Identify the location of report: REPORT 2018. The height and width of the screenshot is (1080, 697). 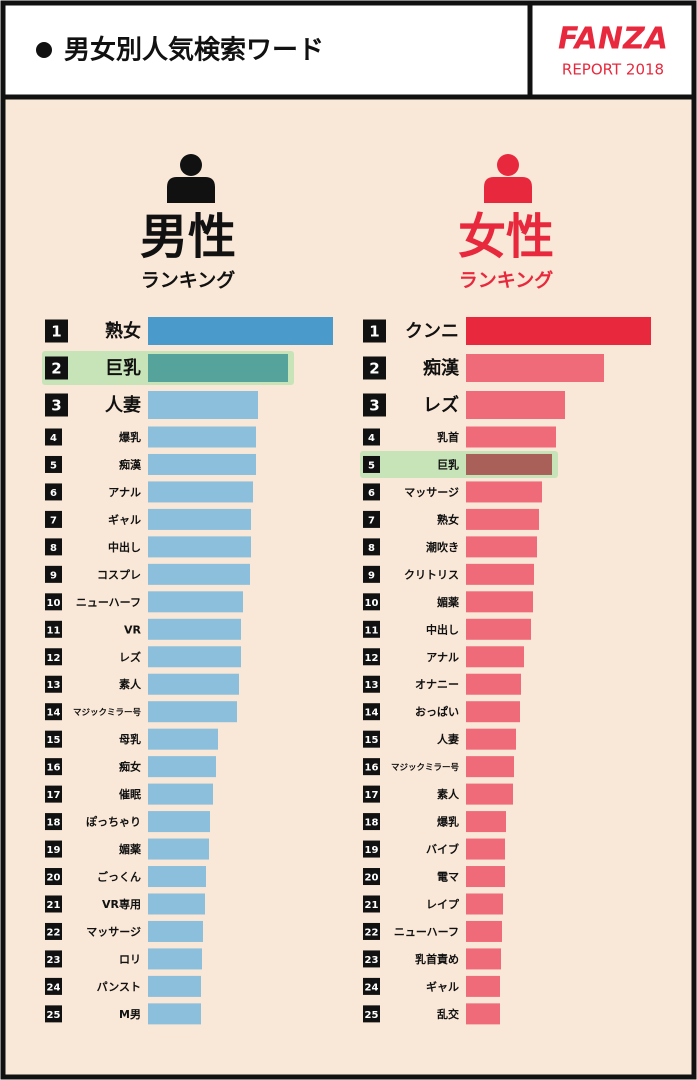
(613, 70).